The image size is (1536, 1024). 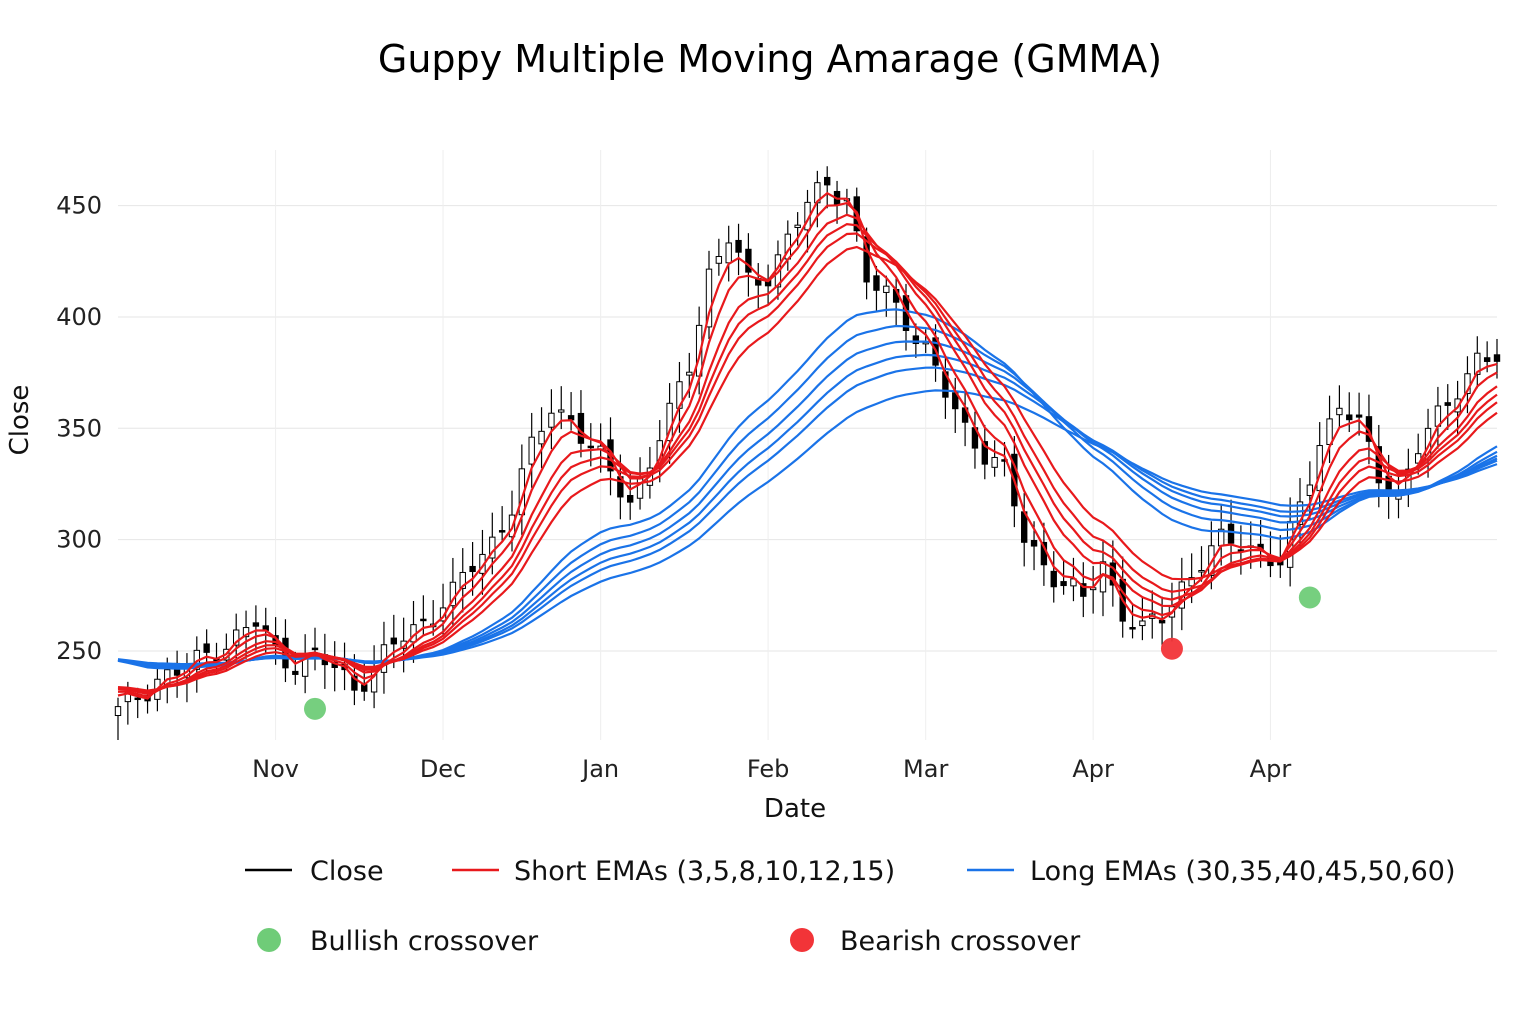 What do you see at coordinates (347, 871) in the screenshot?
I see `legend-close-label: Close` at bounding box center [347, 871].